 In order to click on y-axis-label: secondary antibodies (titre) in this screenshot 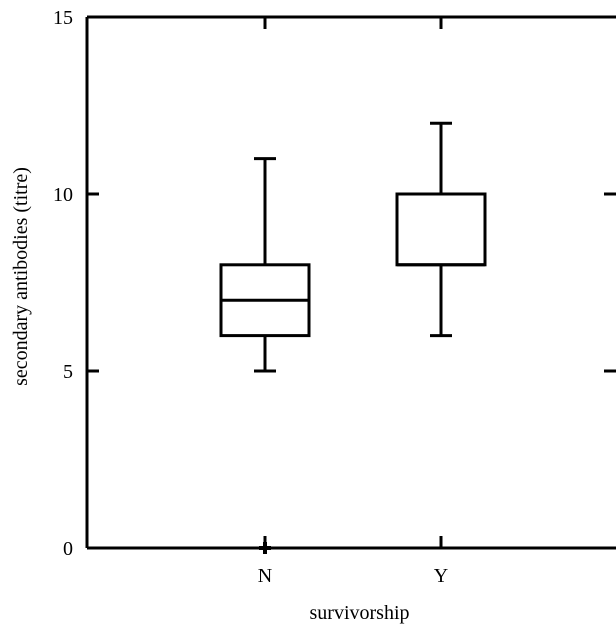, I will do `click(21, 276)`.